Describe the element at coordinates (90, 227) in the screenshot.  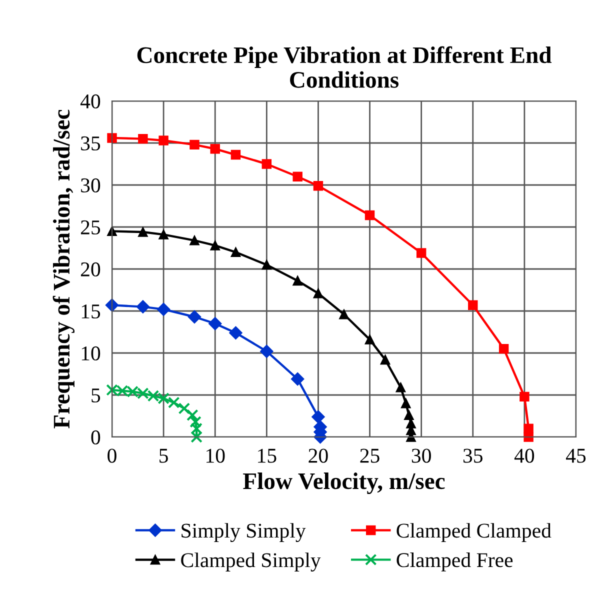
I see `y-tick-label: 25` at that location.